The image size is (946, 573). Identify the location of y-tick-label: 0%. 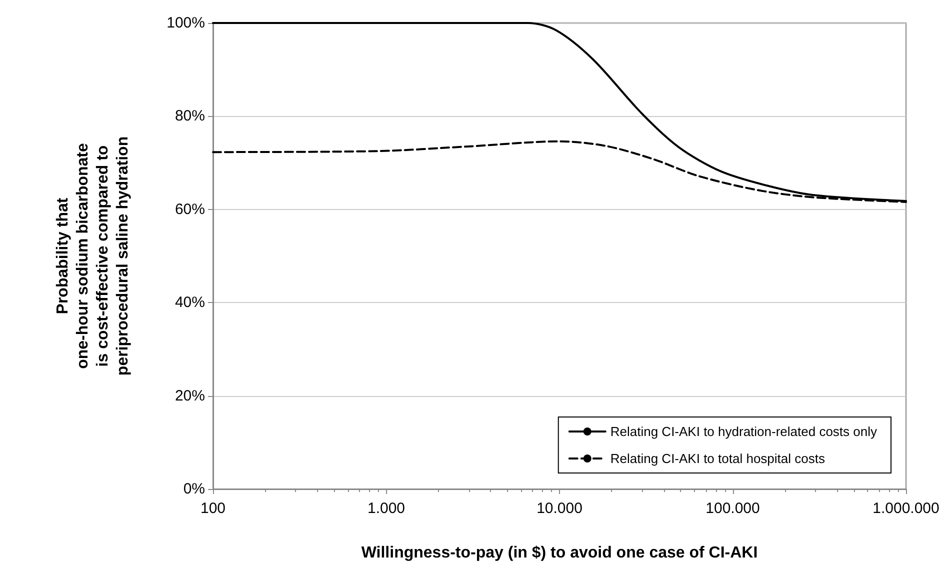
(194, 489).